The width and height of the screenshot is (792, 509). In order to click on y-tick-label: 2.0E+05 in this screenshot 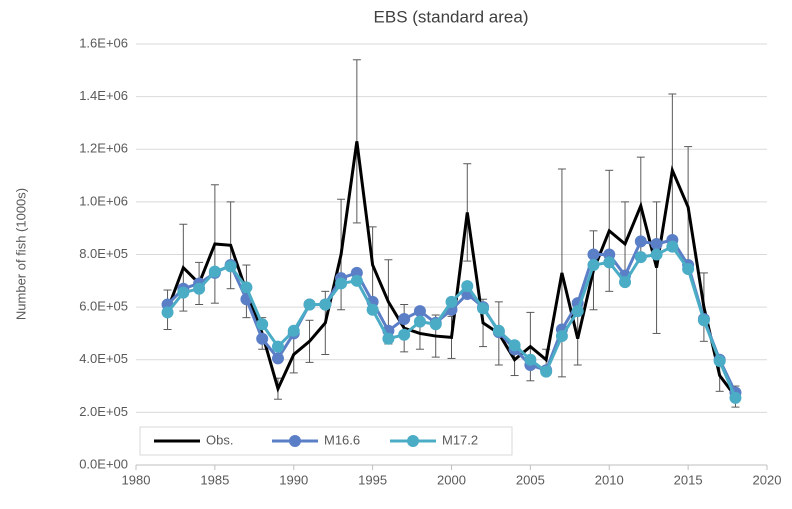, I will do `click(103, 411)`.